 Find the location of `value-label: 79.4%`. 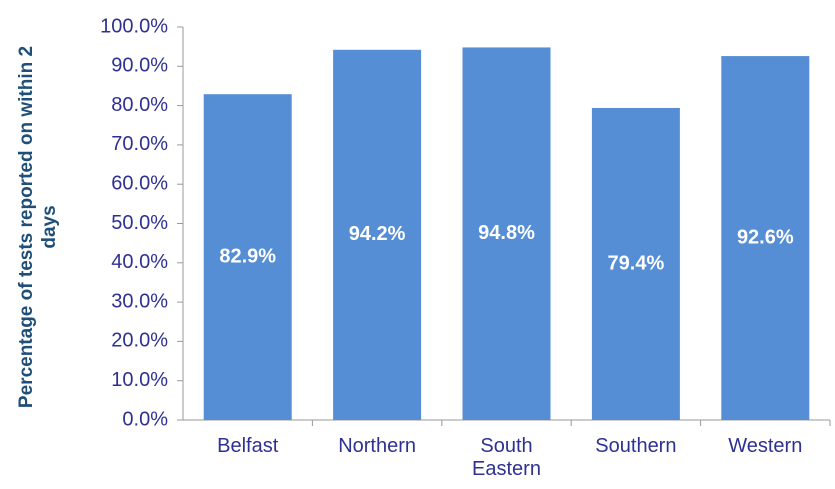

value-label: 79.4% is located at coordinates (636, 263).